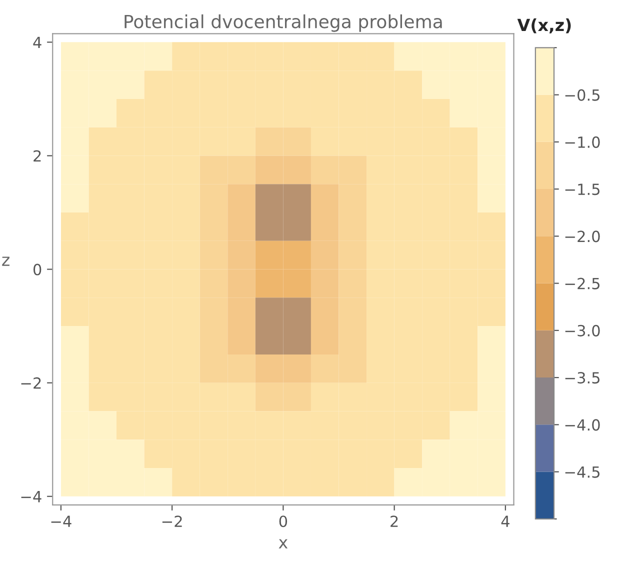 This screenshot has height=561, width=619. I want to click on x-tick-label: 0, so click(283, 522).